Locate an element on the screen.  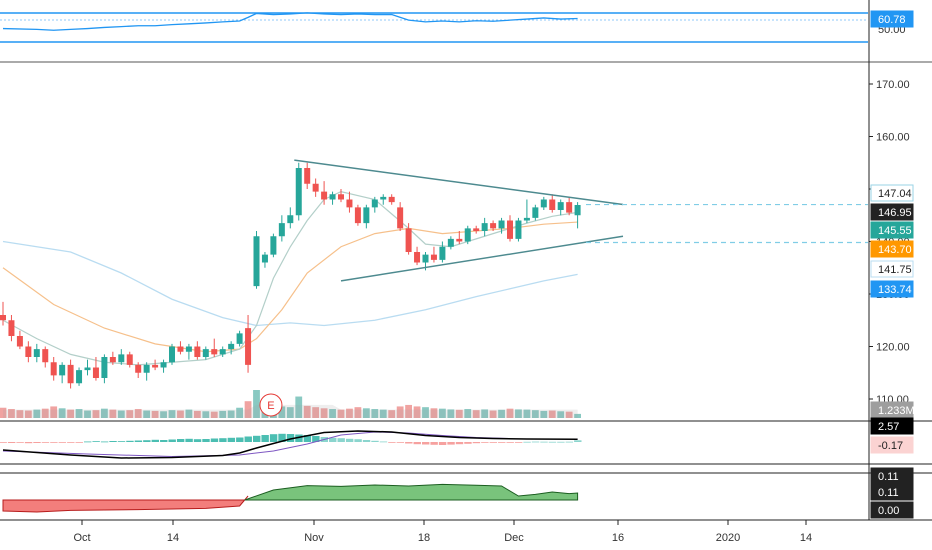
macd-value-label-box is located at coordinates (892, 445).